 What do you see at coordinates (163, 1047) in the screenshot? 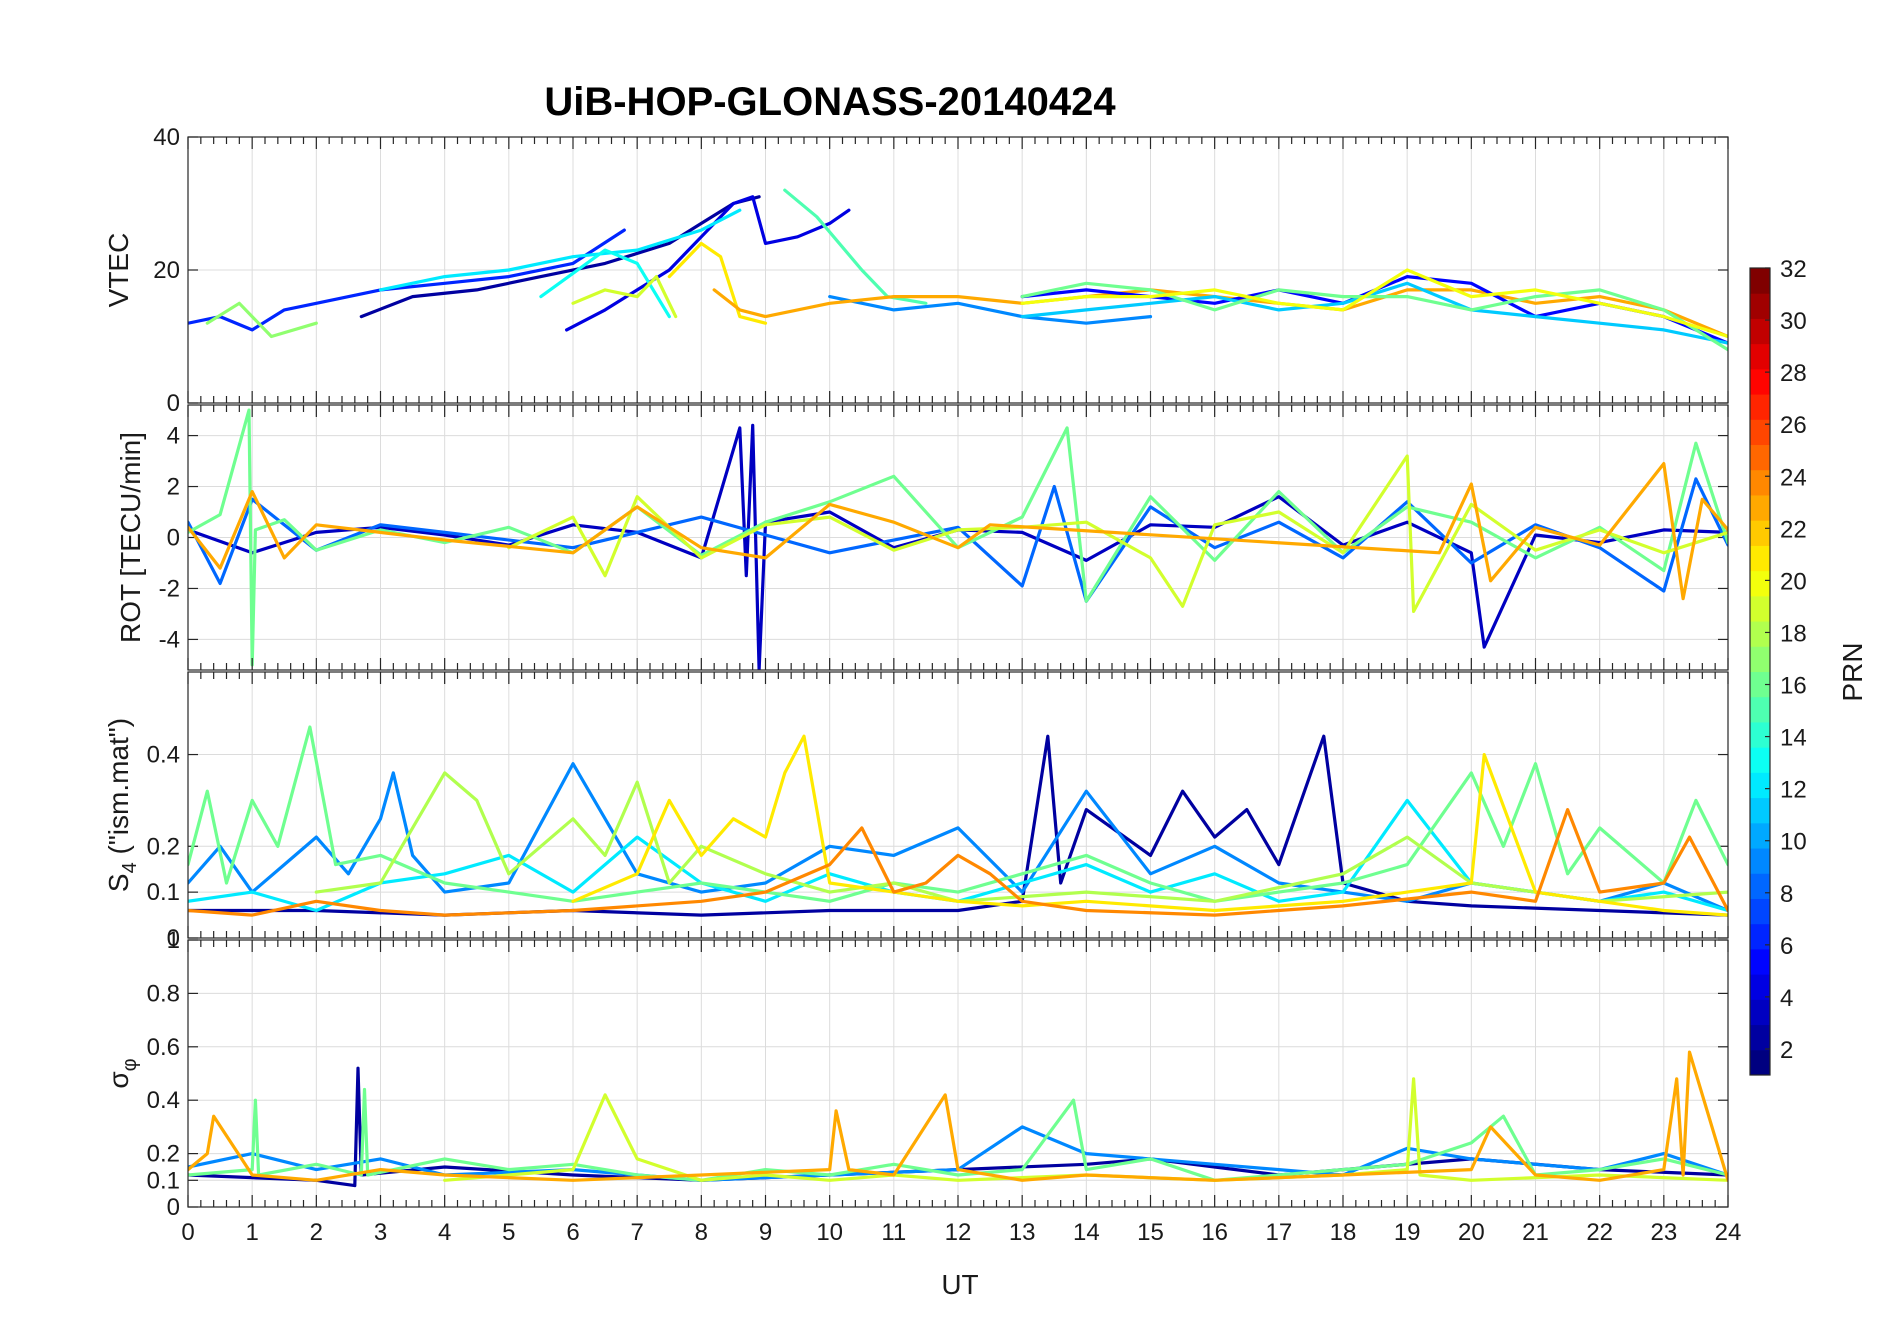
I see `y-tick-label: 0.6` at bounding box center [163, 1047].